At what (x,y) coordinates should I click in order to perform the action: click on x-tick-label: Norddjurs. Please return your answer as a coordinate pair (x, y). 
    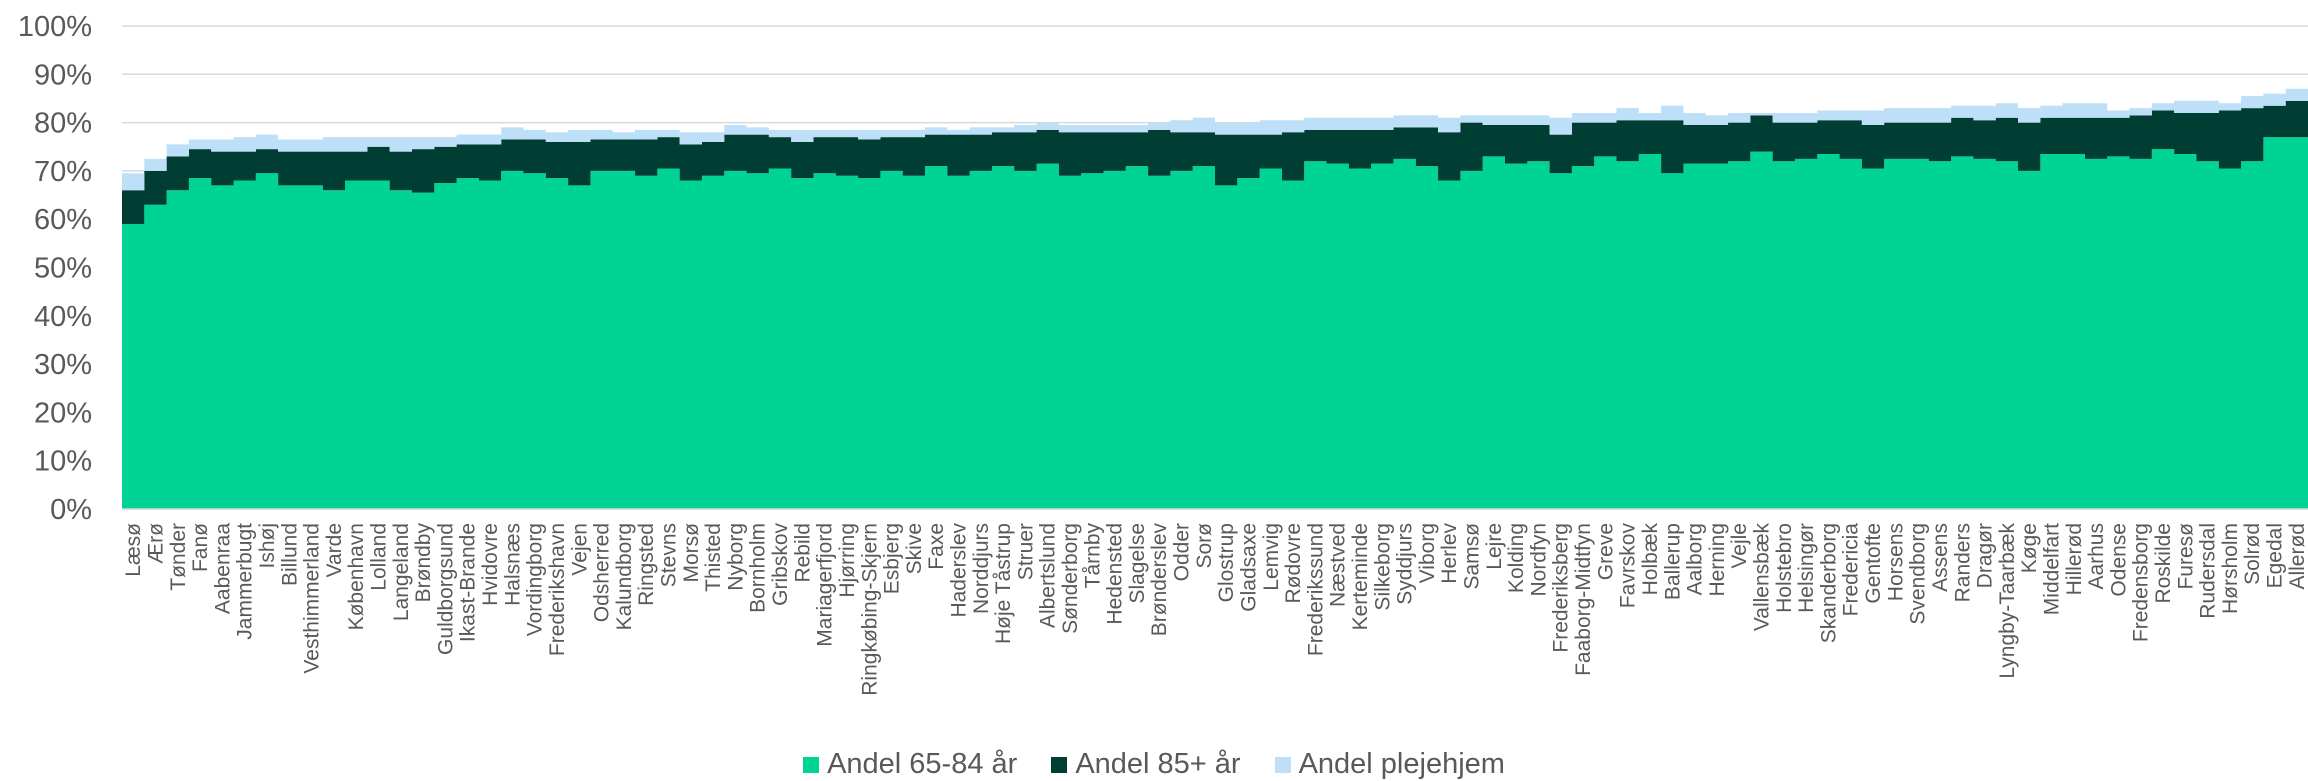
    Looking at the image, I should click on (981, 568).